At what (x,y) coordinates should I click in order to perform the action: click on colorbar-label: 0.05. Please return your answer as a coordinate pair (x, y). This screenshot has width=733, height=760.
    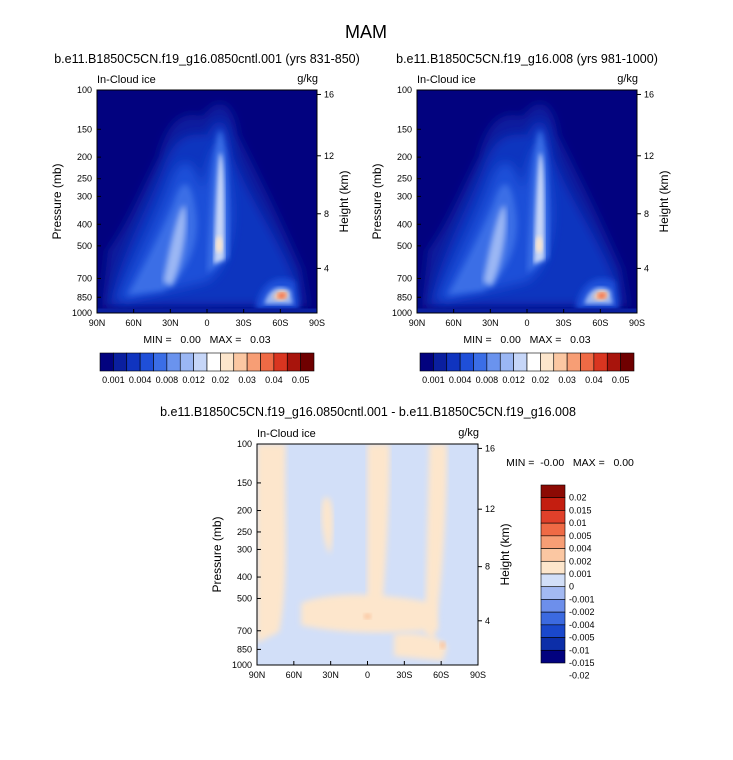
    Looking at the image, I should click on (301, 380).